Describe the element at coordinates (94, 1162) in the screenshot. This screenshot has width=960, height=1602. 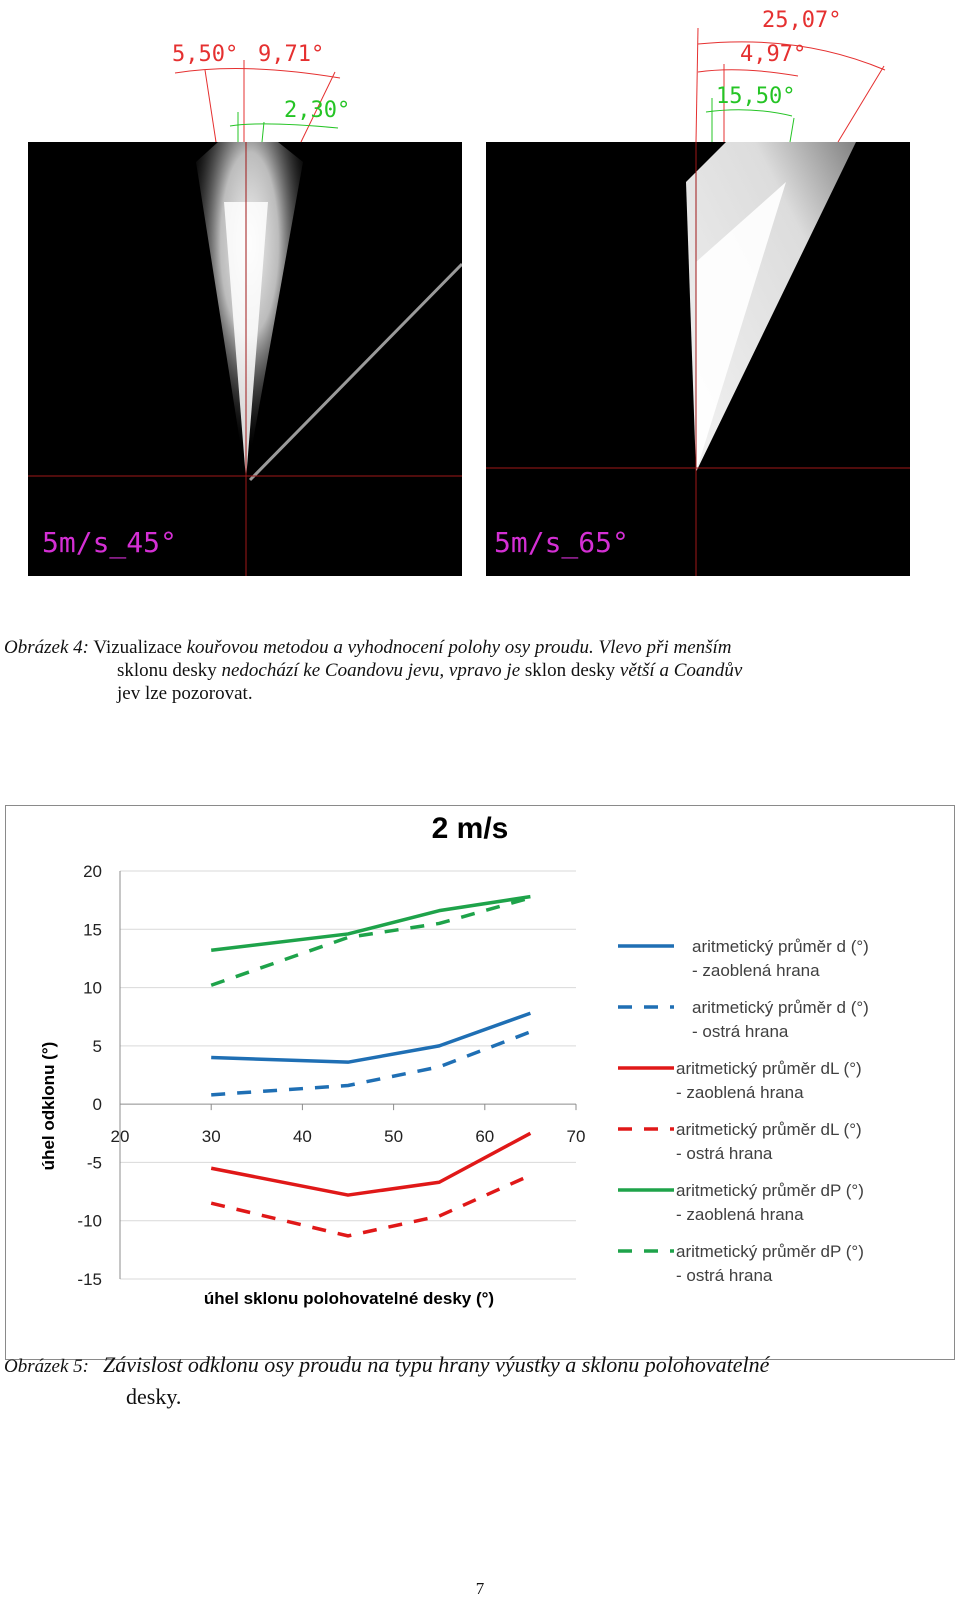
I see `y-tick-label: -5` at that location.